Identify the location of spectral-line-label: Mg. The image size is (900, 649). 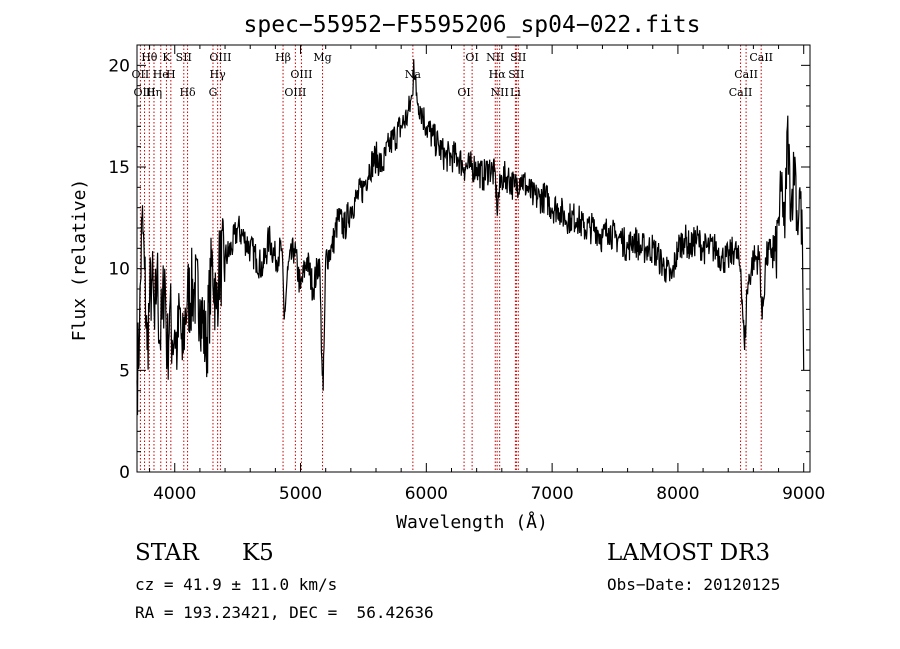
(322, 57).